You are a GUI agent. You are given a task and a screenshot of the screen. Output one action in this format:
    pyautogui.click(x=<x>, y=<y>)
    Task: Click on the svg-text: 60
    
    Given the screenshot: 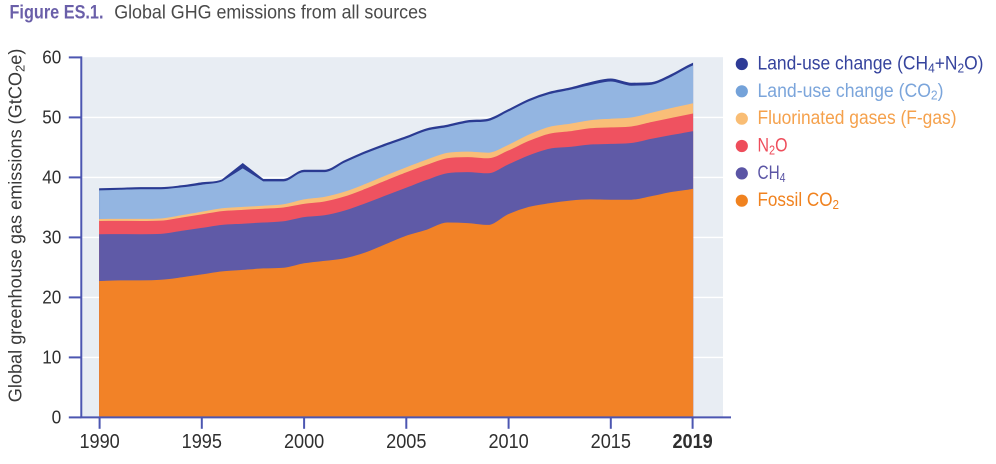 What is the action you would take?
    pyautogui.click(x=51, y=56)
    